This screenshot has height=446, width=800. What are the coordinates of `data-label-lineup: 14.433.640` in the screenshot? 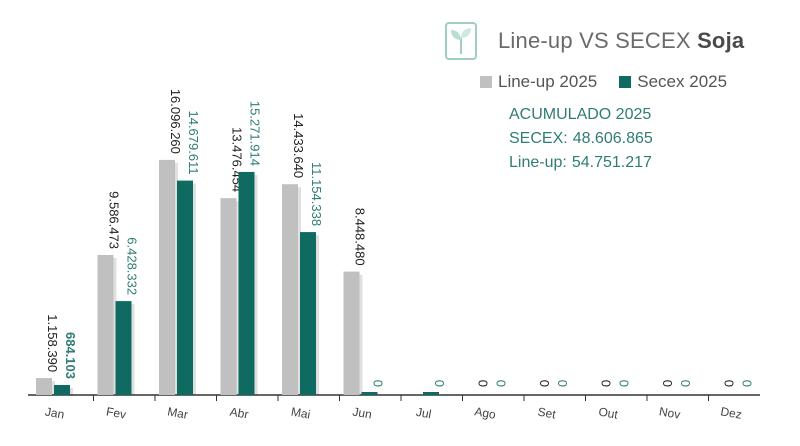 It's located at (298, 145).